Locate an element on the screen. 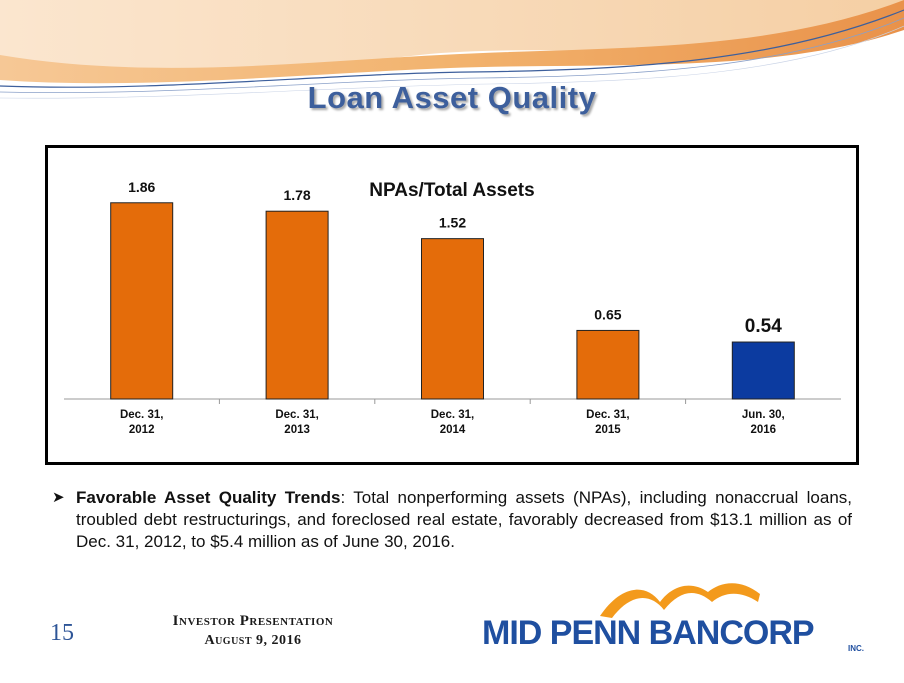 The height and width of the screenshot is (683, 904). slide-title: Loan Asset Quality is located at coordinates (452, 97).